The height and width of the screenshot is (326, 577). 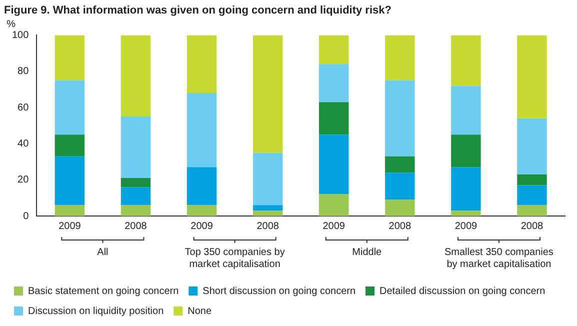 What do you see at coordinates (24, 180) in the screenshot?
I see `y-tick-label: 20` at bounding box center [24, 180].